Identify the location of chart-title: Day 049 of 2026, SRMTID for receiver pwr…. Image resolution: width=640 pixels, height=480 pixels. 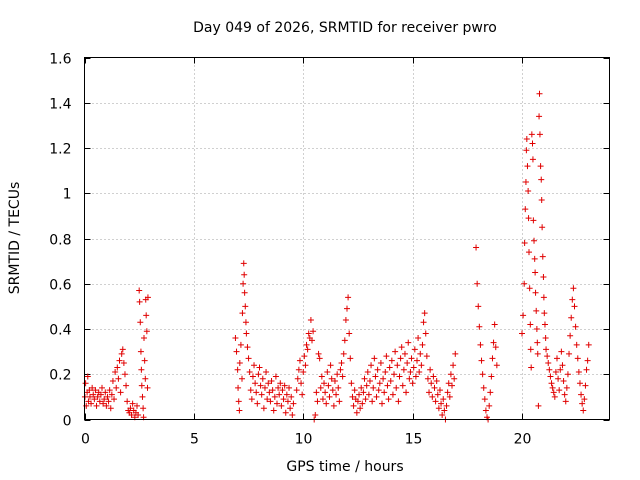
(345, 28).